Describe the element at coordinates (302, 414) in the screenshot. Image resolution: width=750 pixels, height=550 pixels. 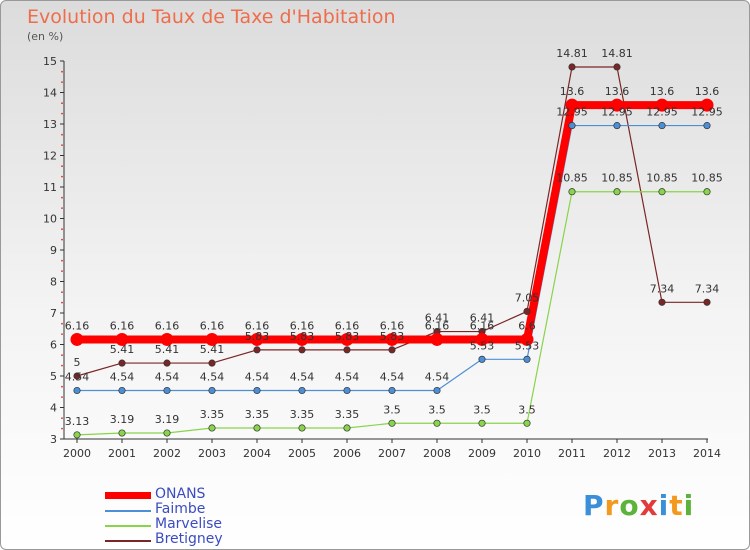
I see `data-label-marvelise: 3.35` at that location.